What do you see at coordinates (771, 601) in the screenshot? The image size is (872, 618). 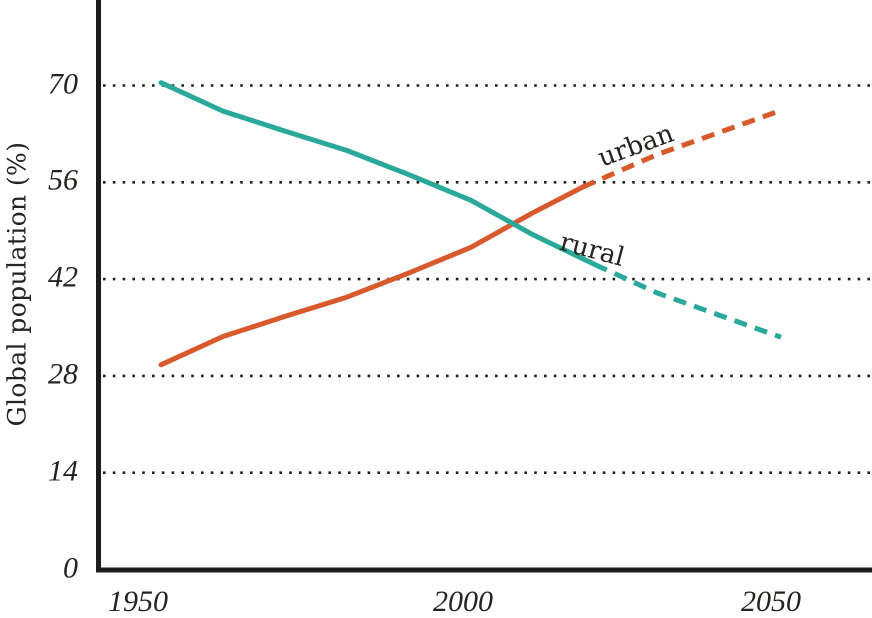 I see `x-tick-label-2050: 2050` at bounding box center [771, 601].